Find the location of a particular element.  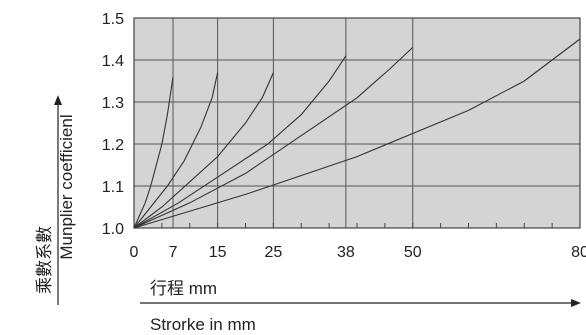

y-tick-label: 1.0 is located at coordinates (113, 229).